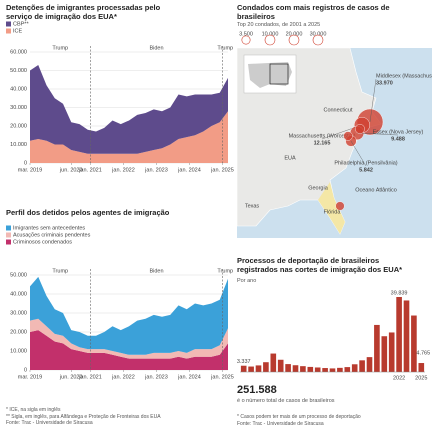 Image resolution: width=432 pixels, height=436 pixels. What do you see at coordinates (279, 25) in the screenshot?
I see `chart-subtitle: Top 20 condados, de 2001 a 2025` at bounding box center [279, 25].